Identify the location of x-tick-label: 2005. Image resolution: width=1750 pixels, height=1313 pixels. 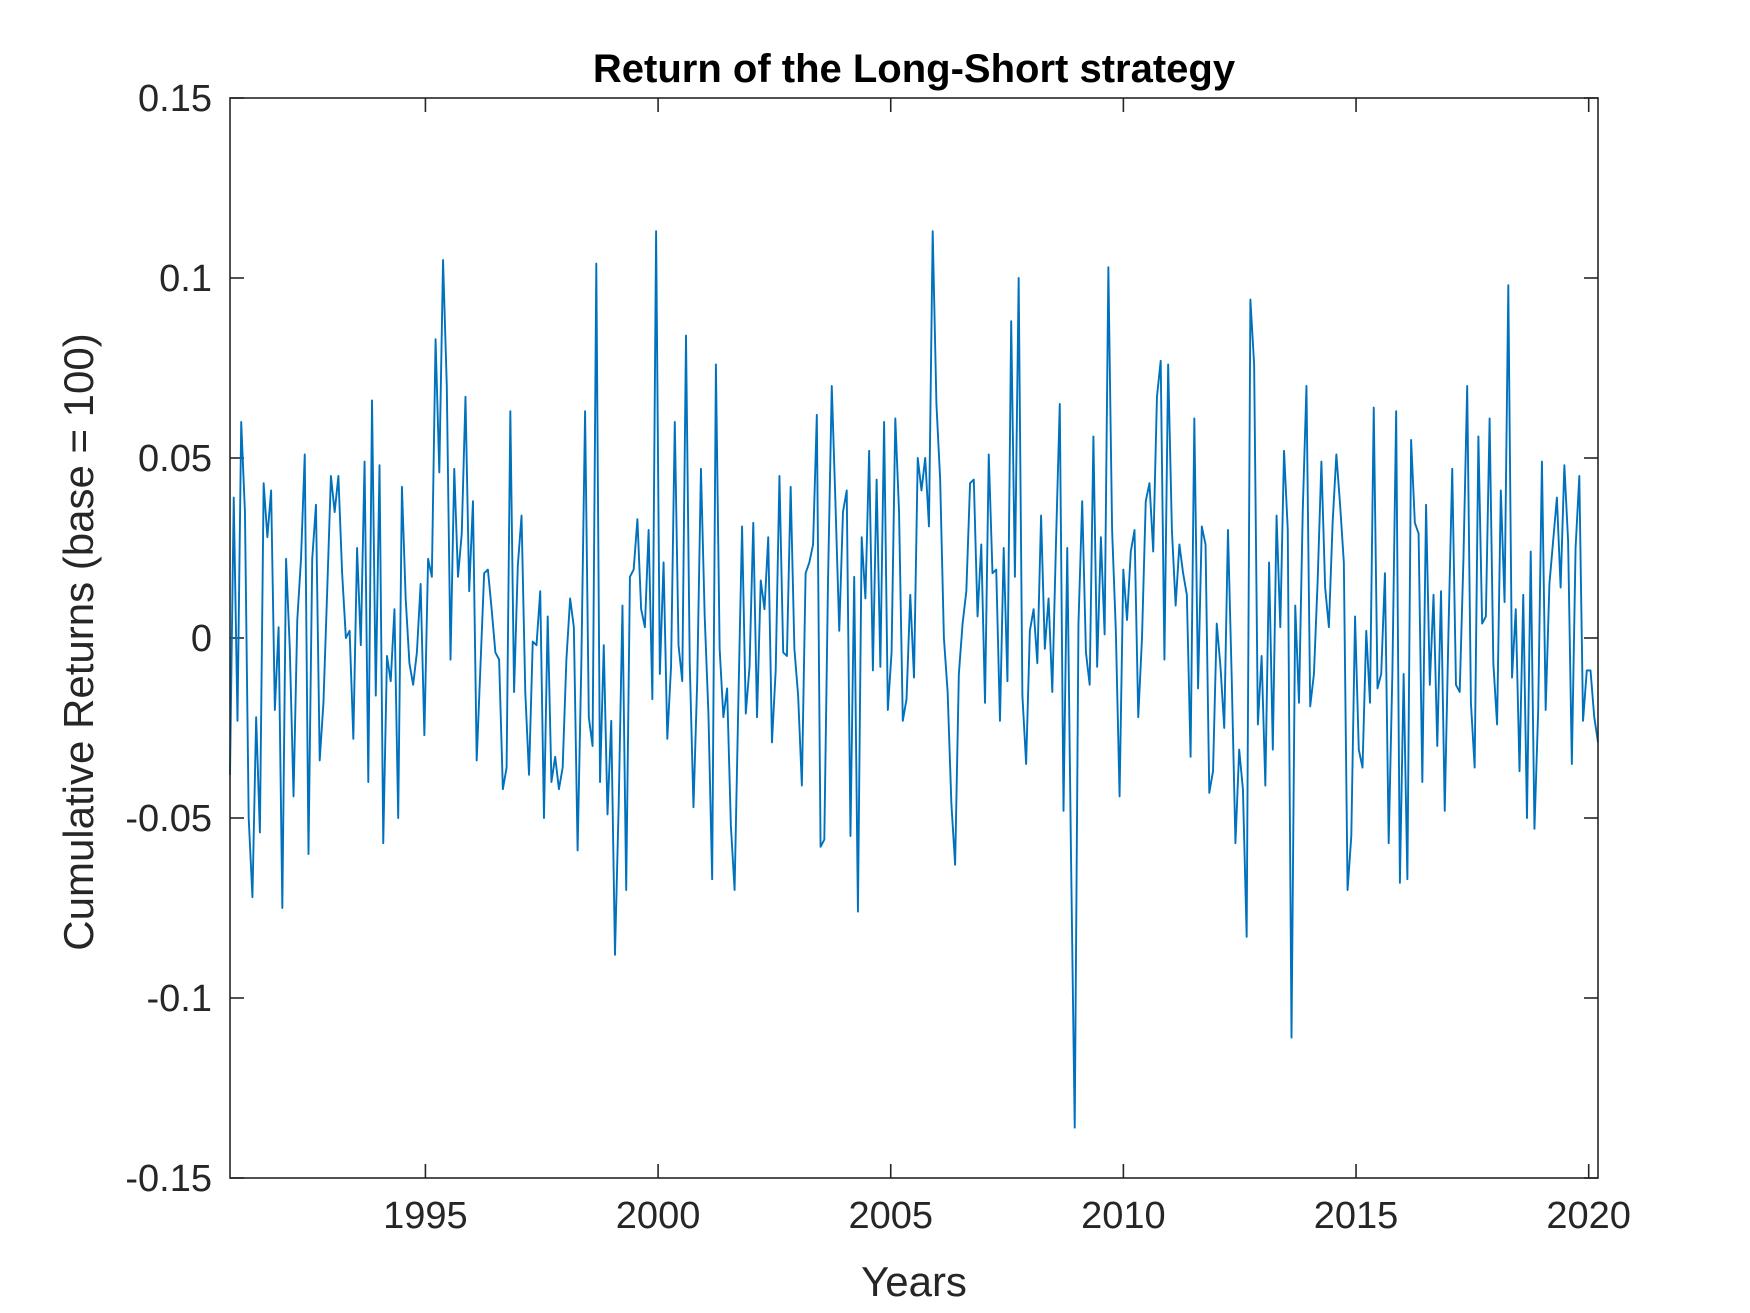
(890, 1216).